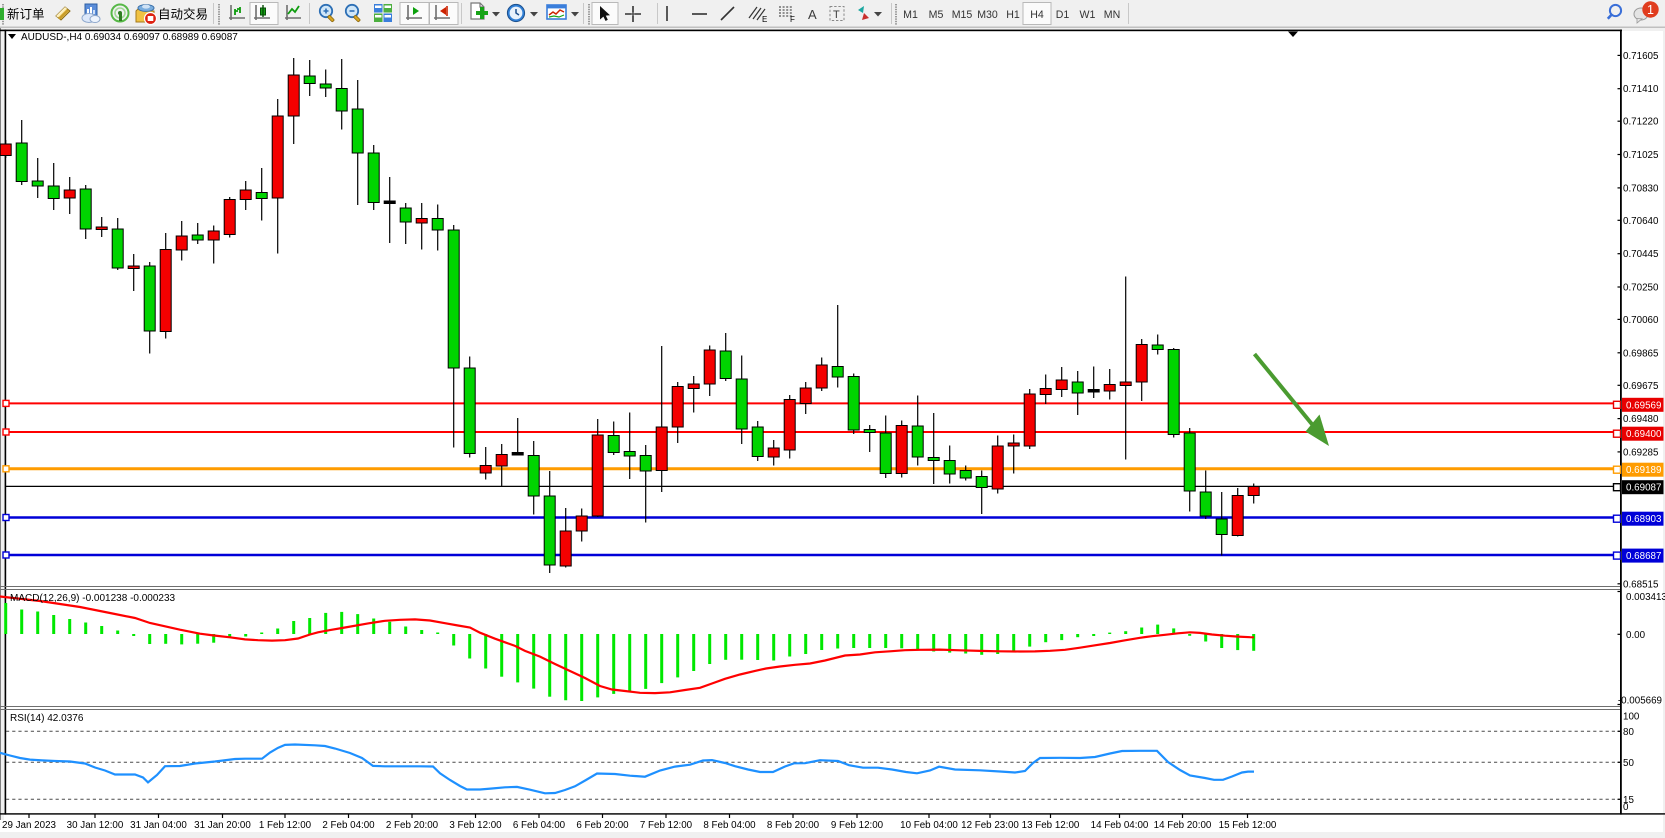 This screenshot has width=1665, height=838. I want to click on svg-text: 13 Feb 12:00, so click(1051, 825).